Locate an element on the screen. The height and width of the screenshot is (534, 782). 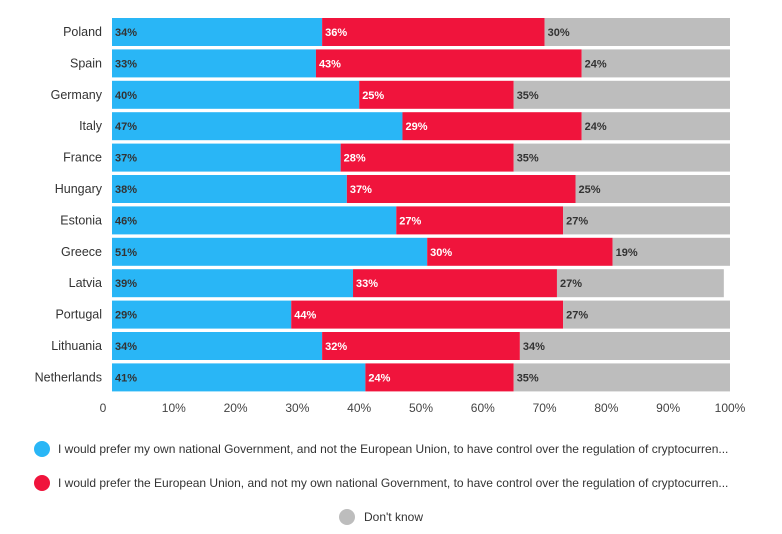
data-label: 40% is located at coordinates (126, 96).